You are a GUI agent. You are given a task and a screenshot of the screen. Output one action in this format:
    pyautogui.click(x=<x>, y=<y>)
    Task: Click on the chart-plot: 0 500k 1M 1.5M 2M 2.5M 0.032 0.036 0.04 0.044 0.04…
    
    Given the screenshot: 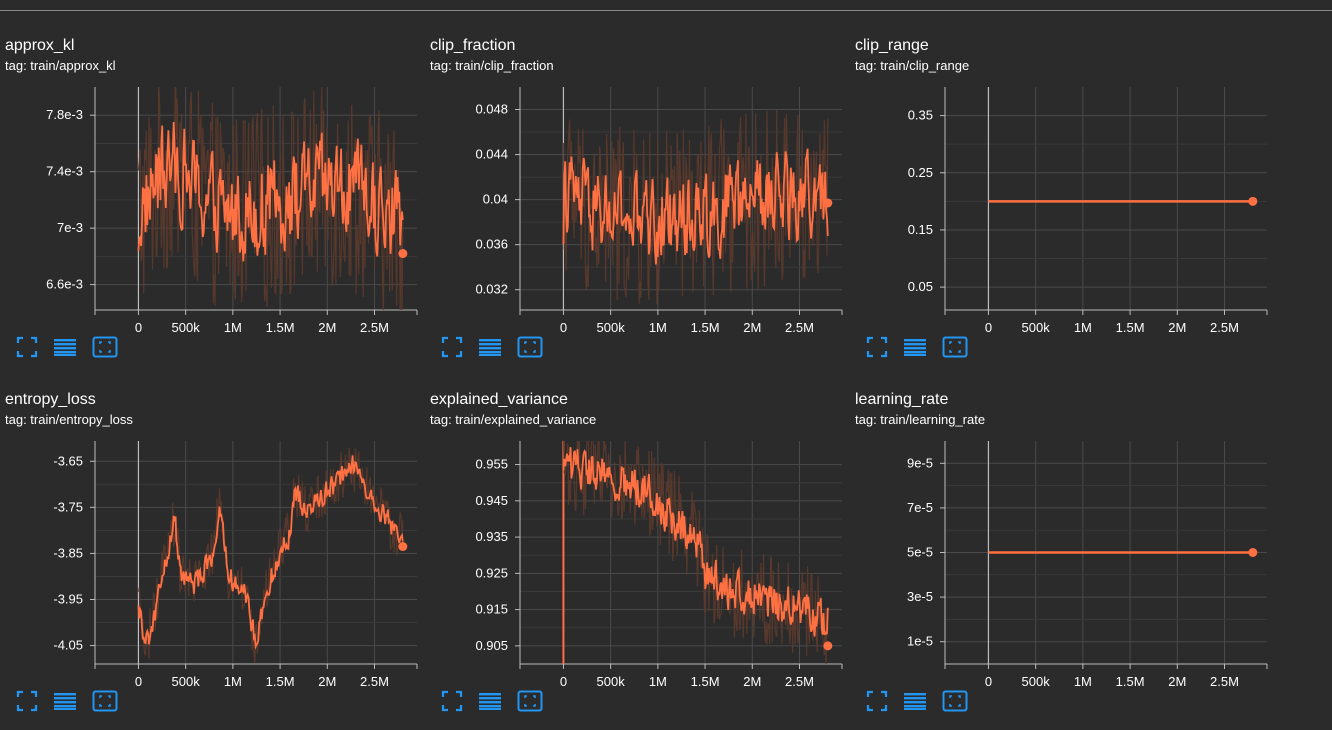 What is the action you would take?
    pyautogui.click(x=635, y=172)
    